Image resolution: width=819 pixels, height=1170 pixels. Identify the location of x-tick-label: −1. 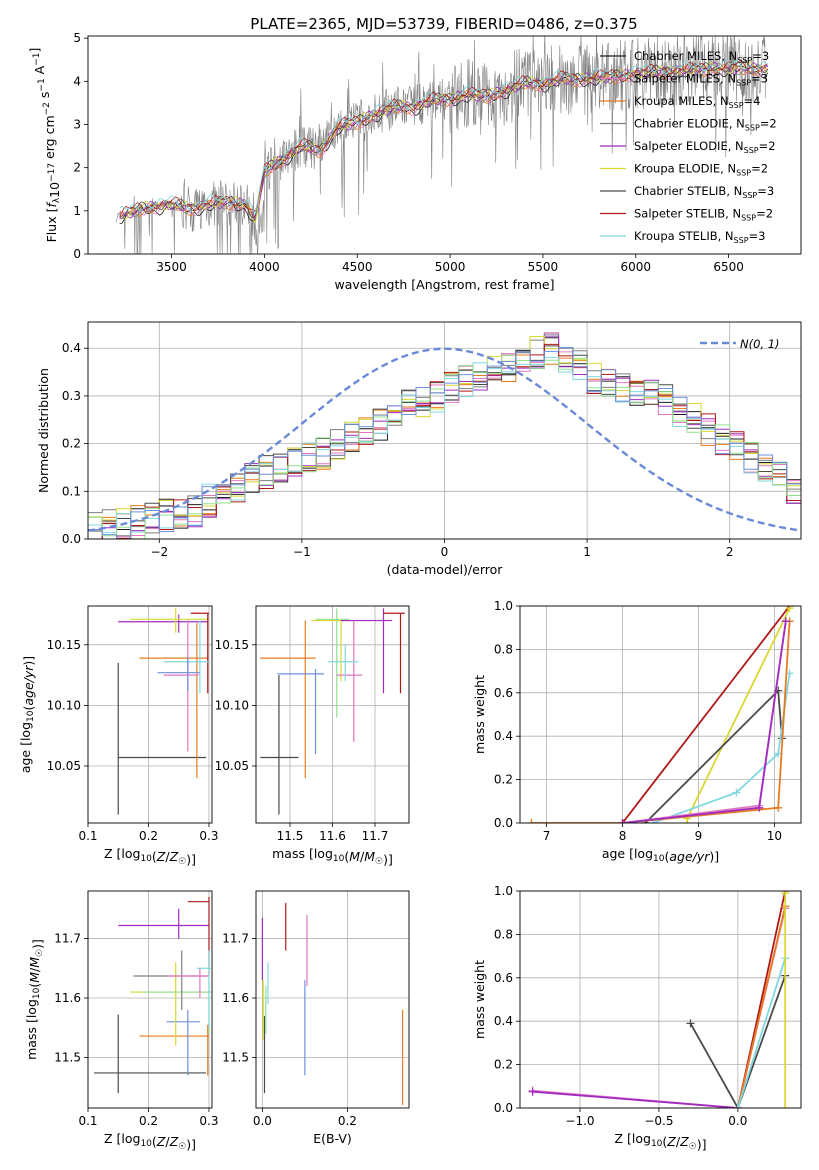
(302, 552).